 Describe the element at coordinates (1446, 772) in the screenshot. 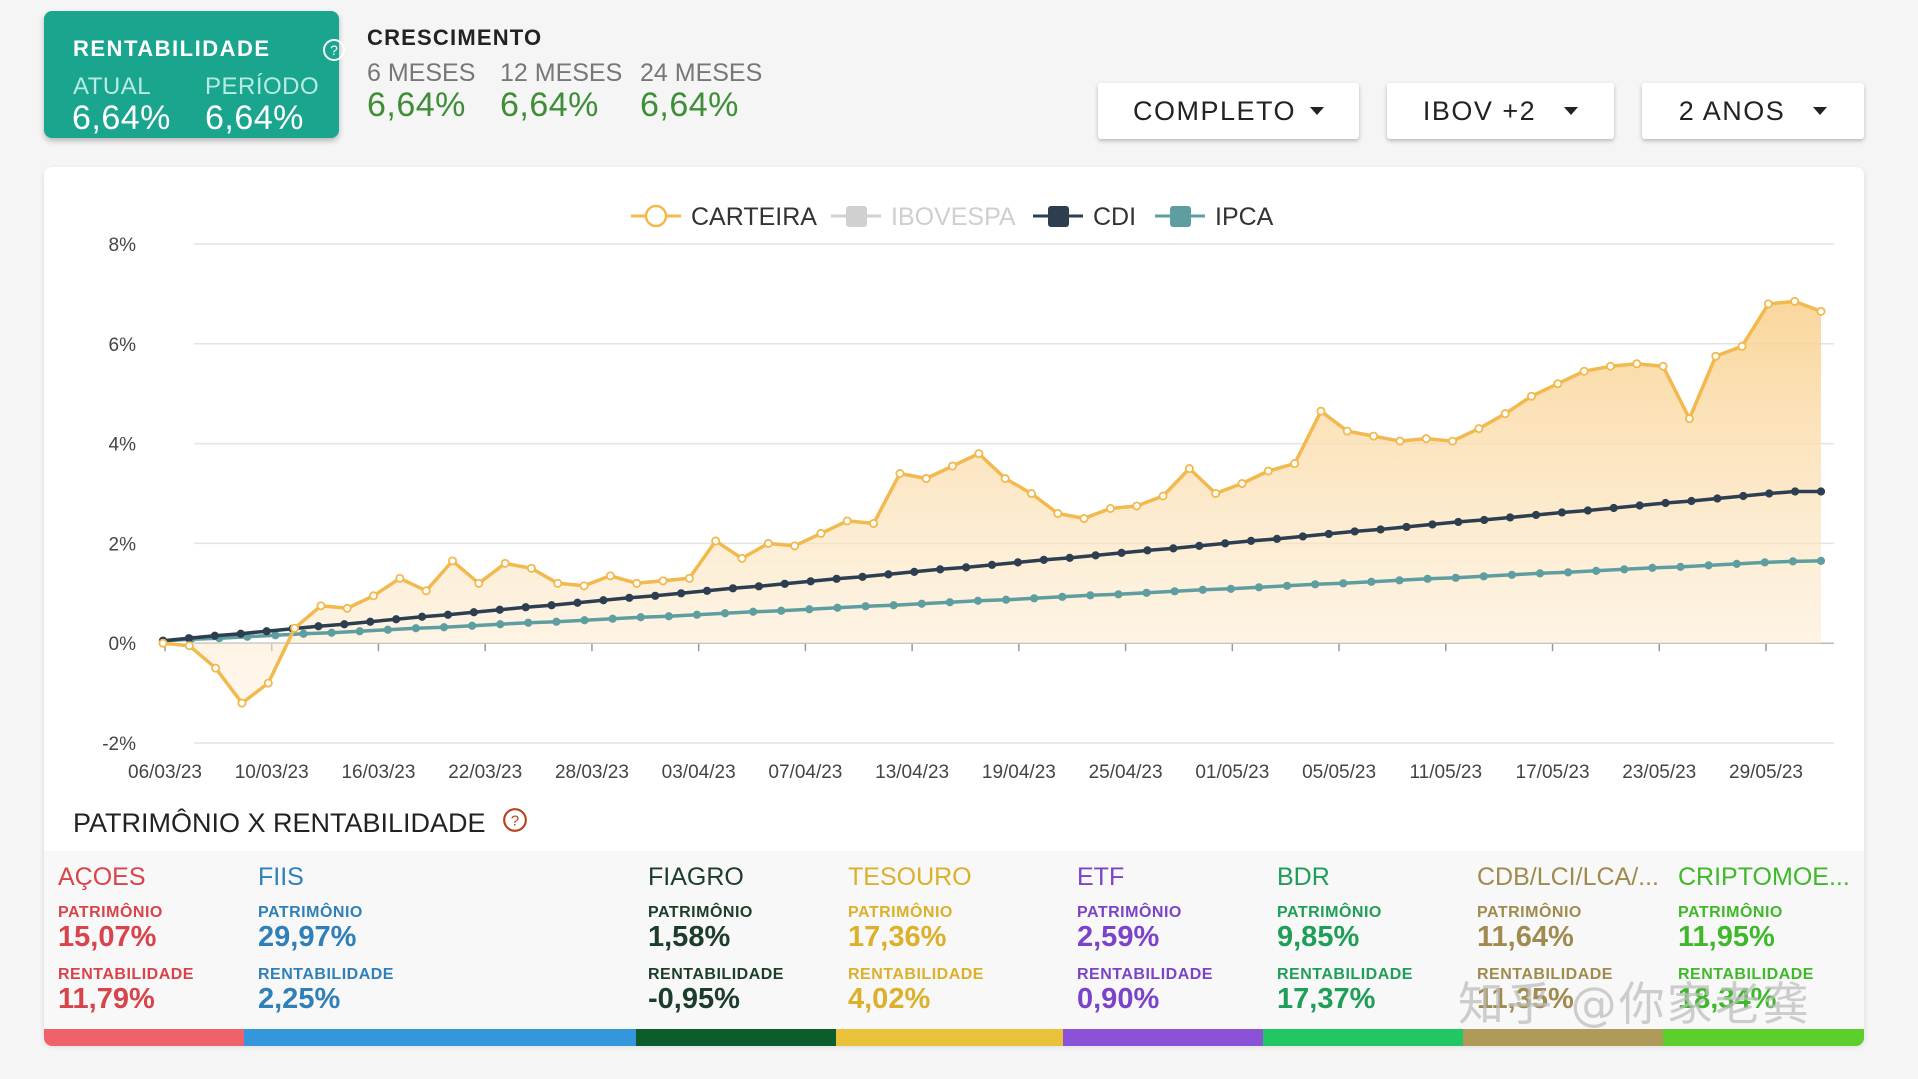

I see `x-tick-label: 11/05/23` at that location.